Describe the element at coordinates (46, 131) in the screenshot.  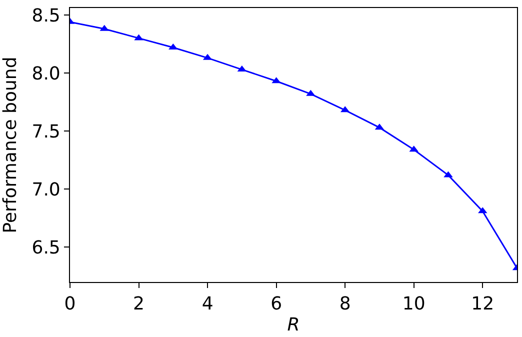
I see `y-tick-label: 7.5` at that location.